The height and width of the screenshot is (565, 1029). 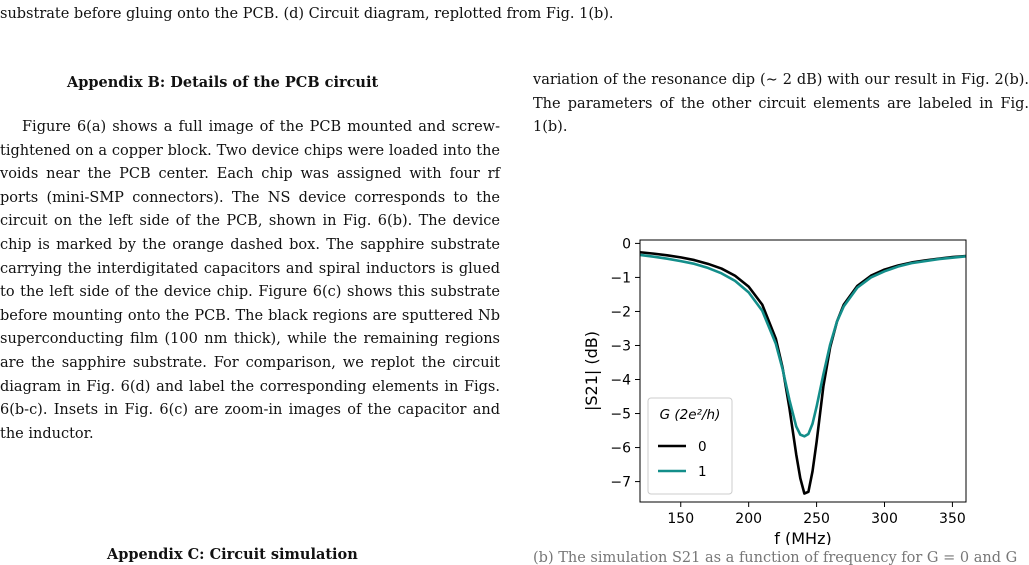 I want to click on appendix-c-heading: Appendix C: Circuit simulation, so click(x=232, y=554).